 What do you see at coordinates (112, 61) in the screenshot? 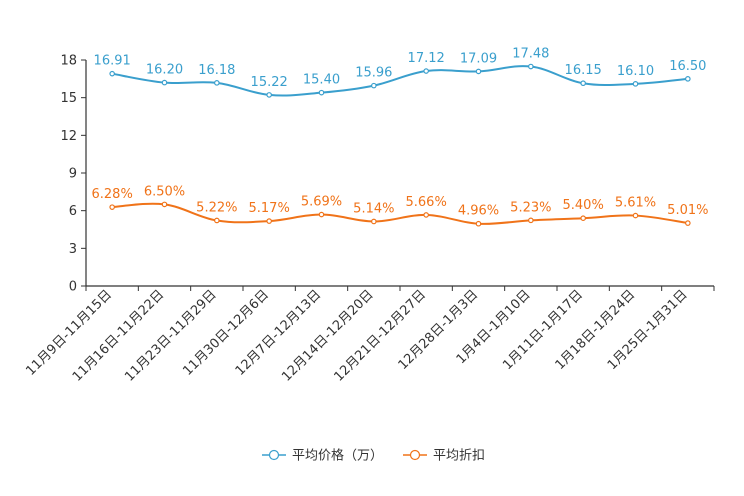
I see `data-label: 16.91` at bounding box center [112, 61].